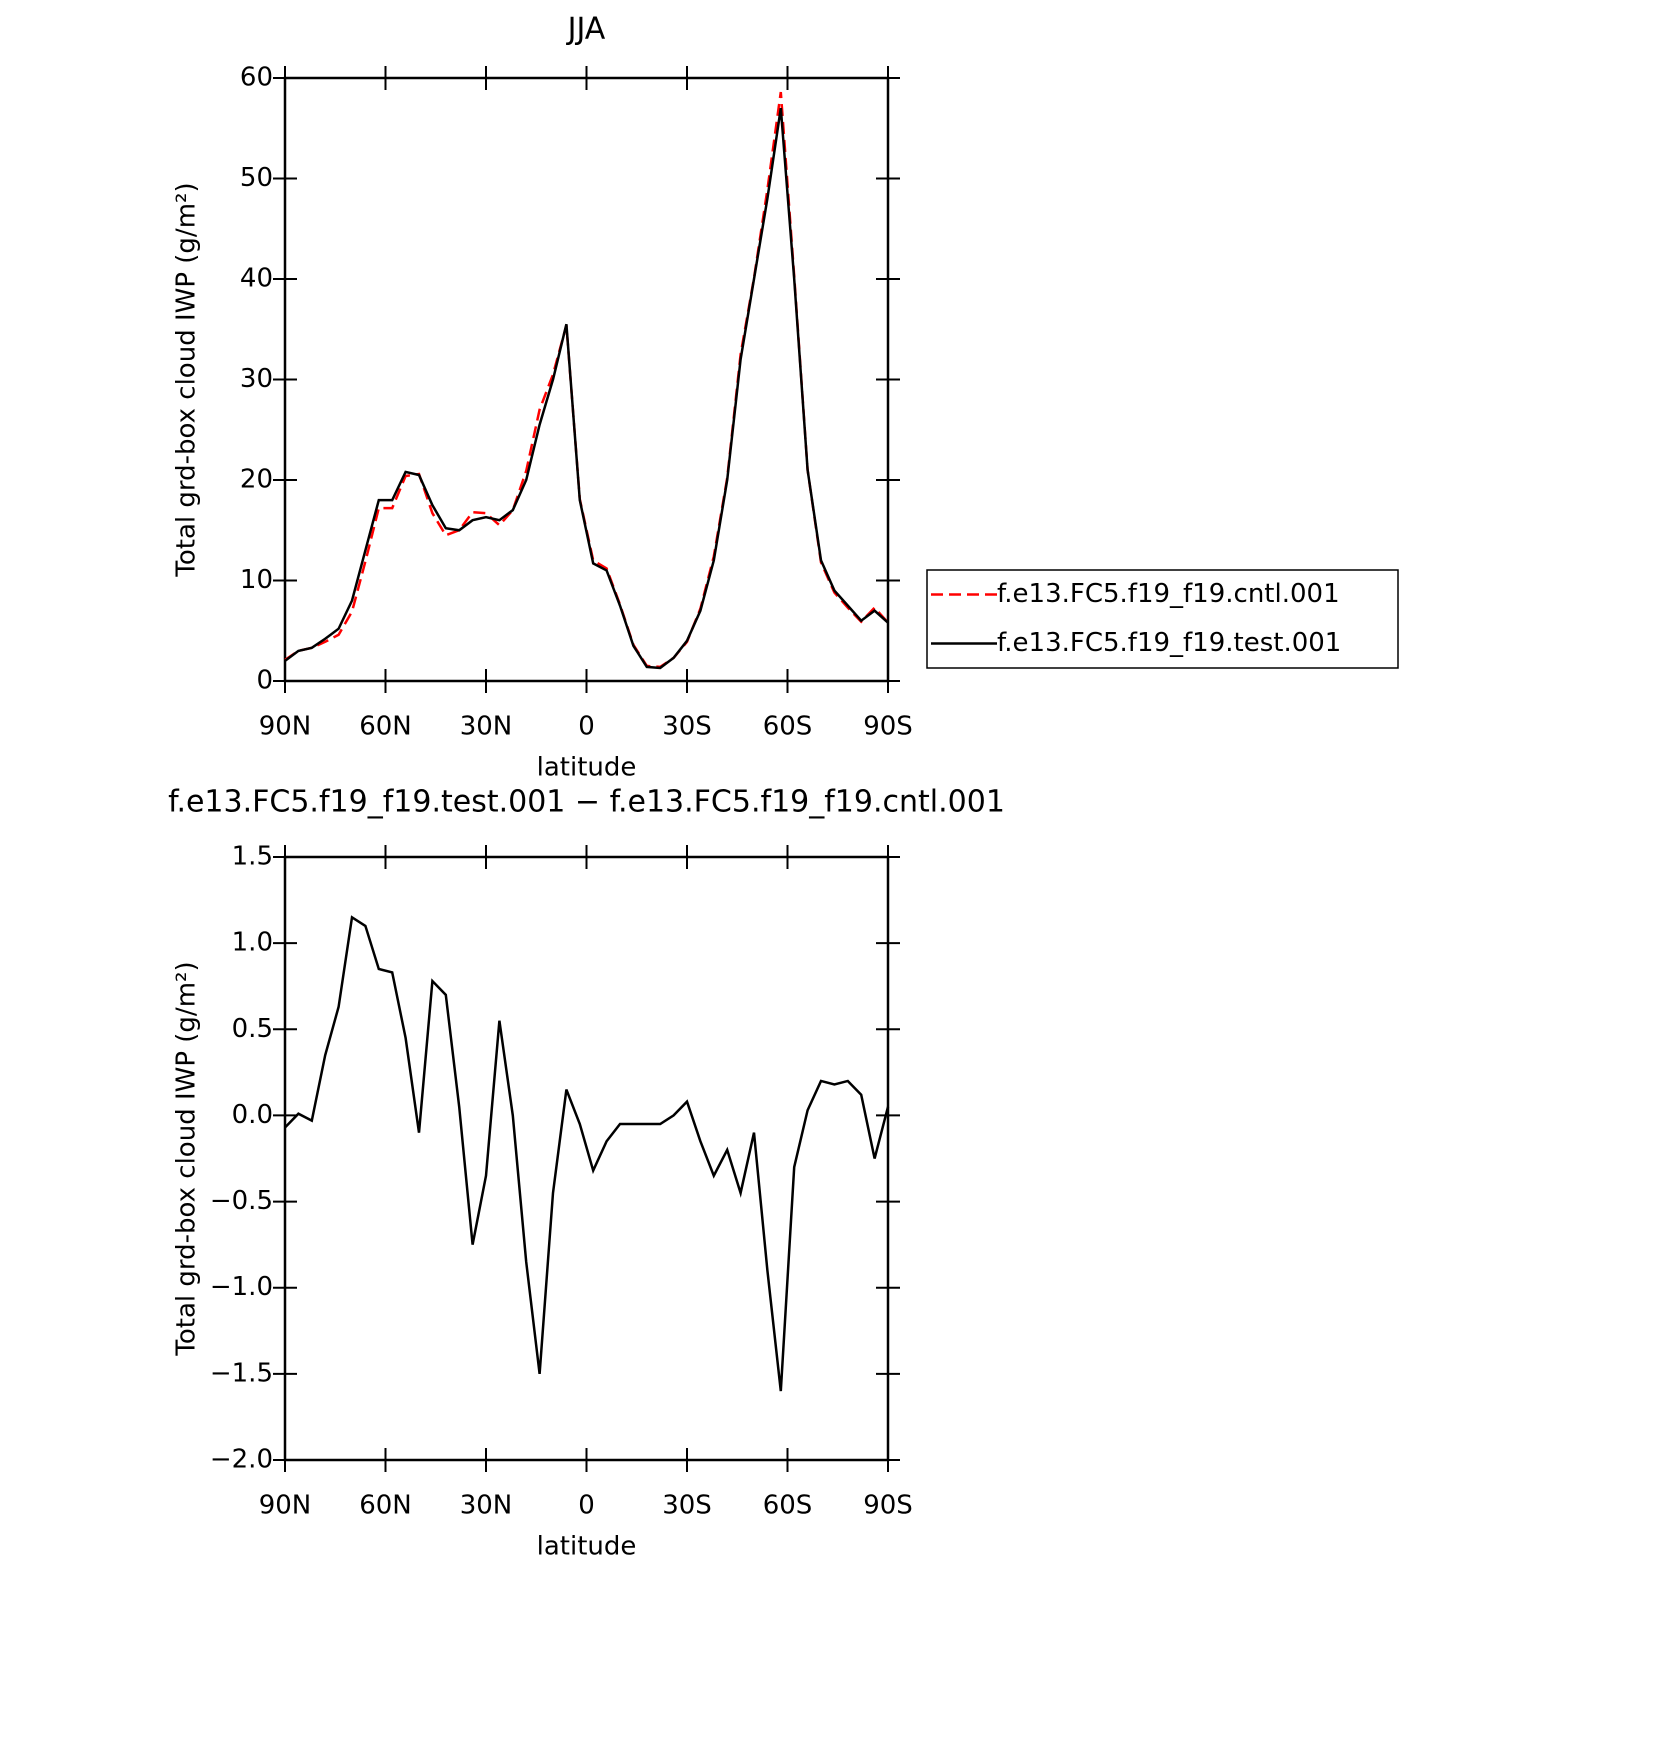 The image size is (1666, 1747). Describe the element at coordinates (256, 279) in the screenshot. I see `y-tick-label: 40` at that location.